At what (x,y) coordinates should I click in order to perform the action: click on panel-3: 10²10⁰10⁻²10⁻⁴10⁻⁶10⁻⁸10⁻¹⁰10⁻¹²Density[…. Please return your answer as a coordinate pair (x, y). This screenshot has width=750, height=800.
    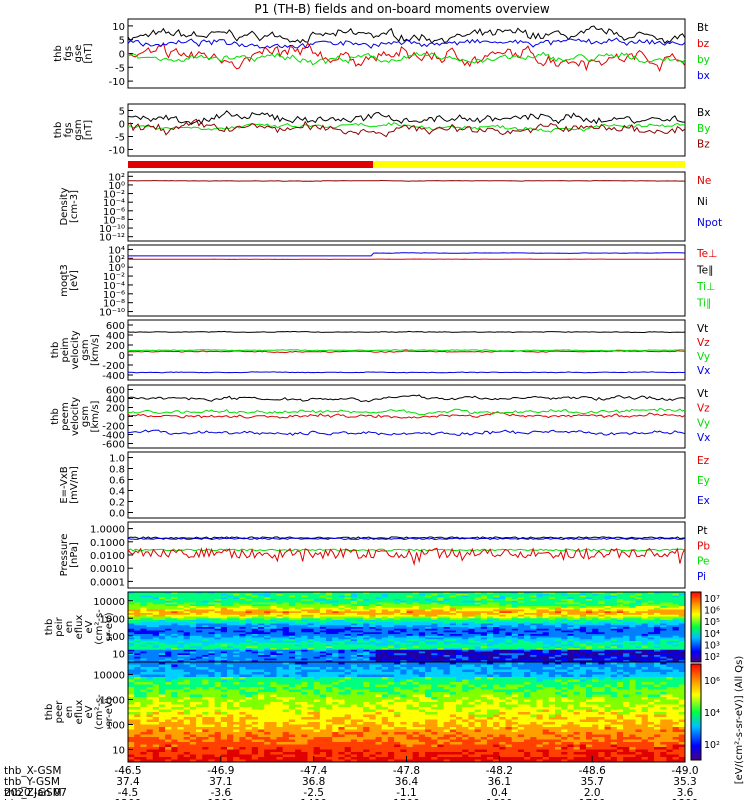
    Looking at the image, I should click on (390, 207).